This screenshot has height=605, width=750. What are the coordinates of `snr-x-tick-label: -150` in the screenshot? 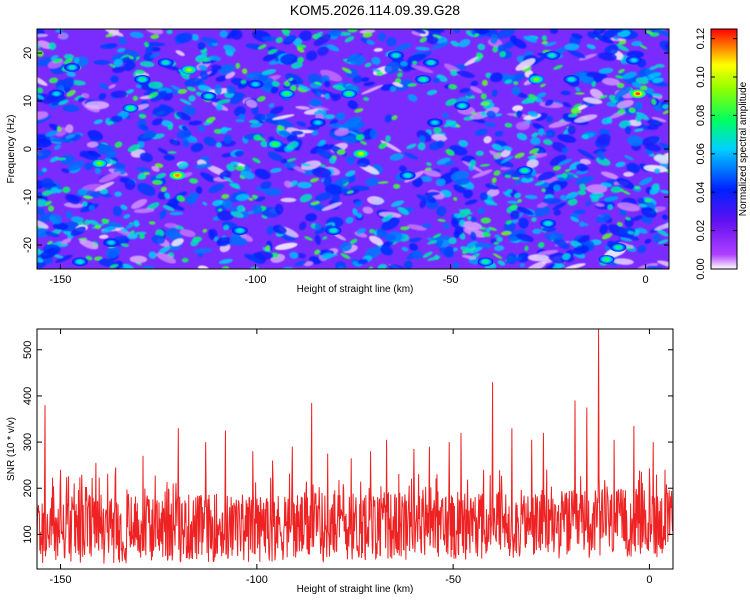 It's located at (61, 580).